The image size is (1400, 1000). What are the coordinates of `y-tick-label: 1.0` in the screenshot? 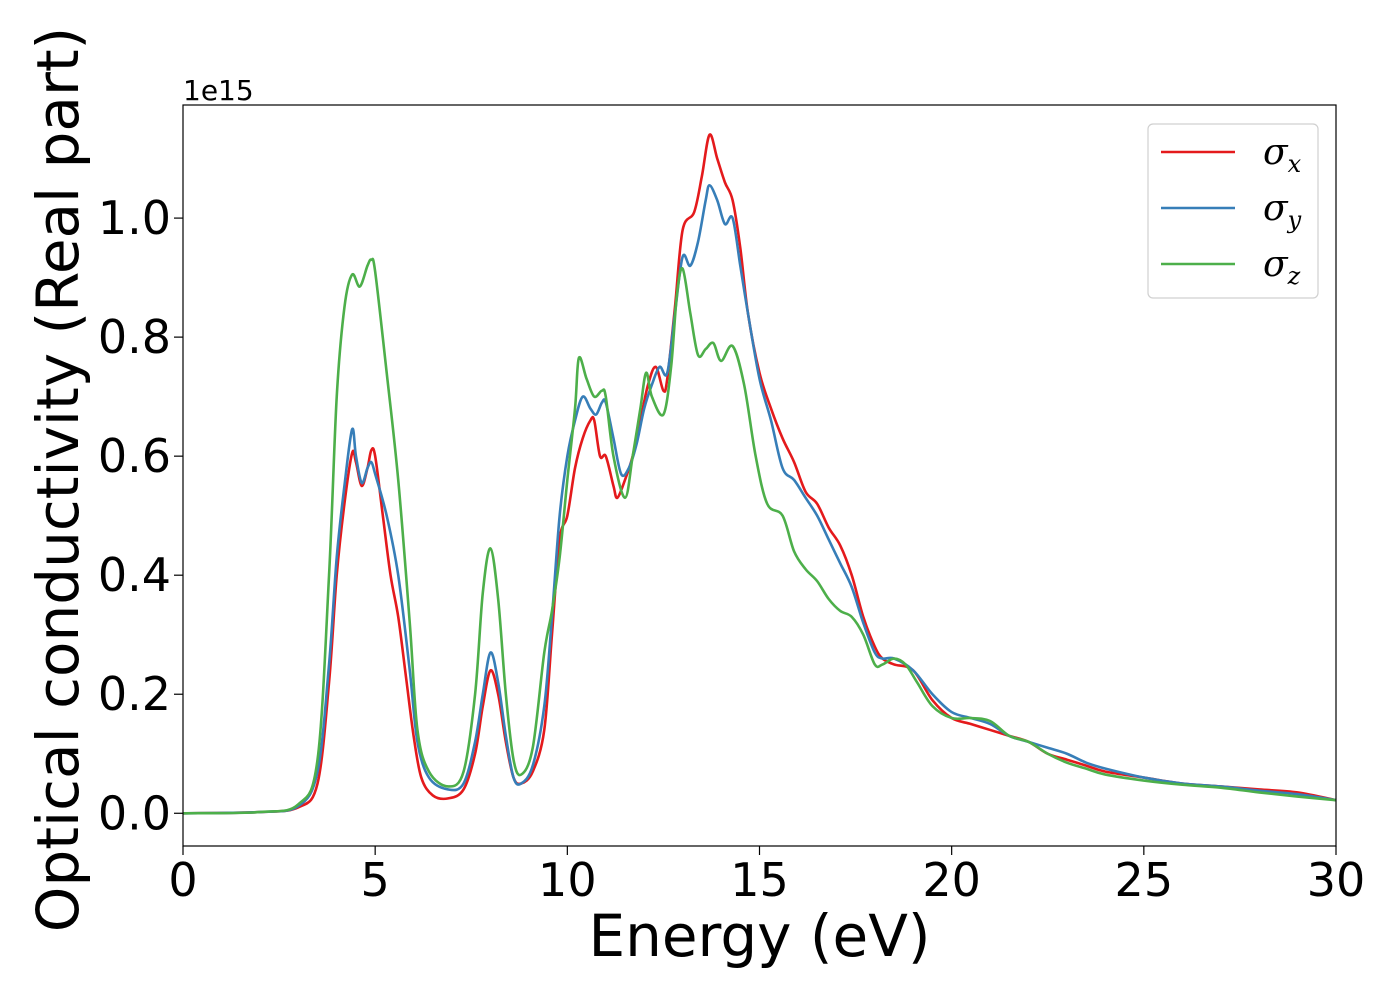 It's located at (134, 218).